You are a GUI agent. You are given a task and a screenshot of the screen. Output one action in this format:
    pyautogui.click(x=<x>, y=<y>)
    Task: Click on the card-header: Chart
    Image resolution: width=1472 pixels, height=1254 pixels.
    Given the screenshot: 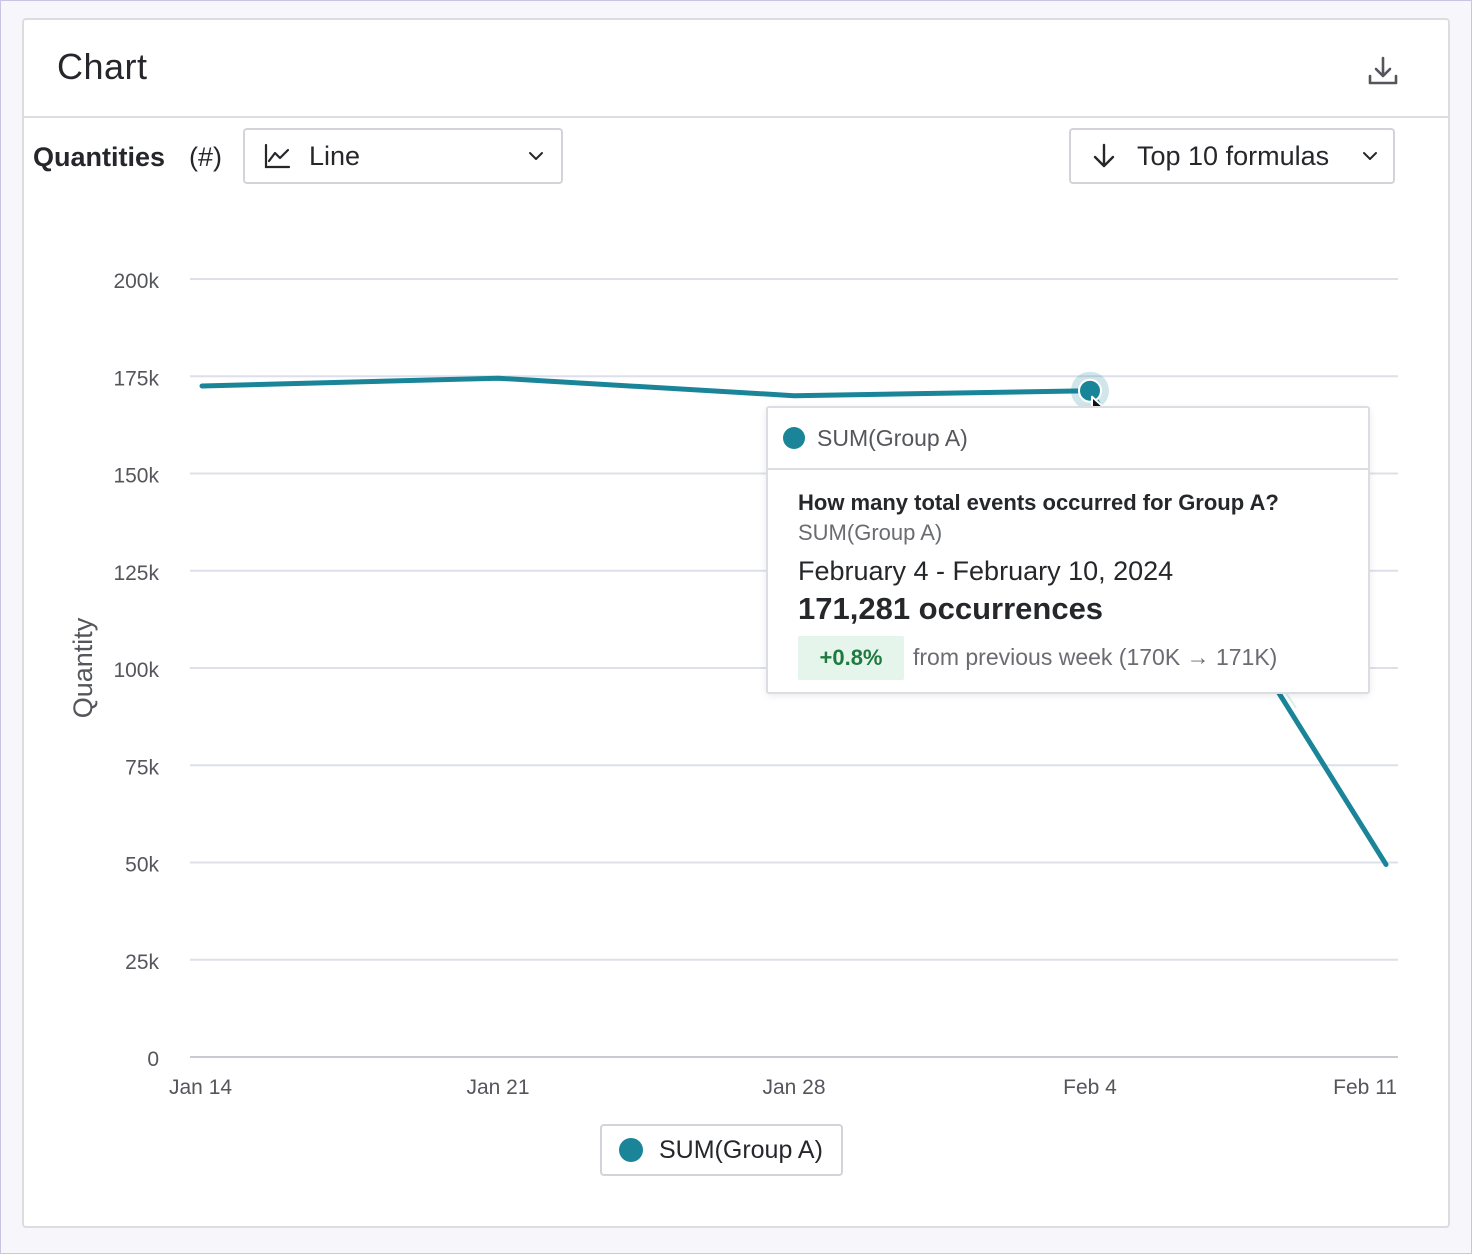 What is the action you would take?
    pyautogui.click(x=736, y=69)
    